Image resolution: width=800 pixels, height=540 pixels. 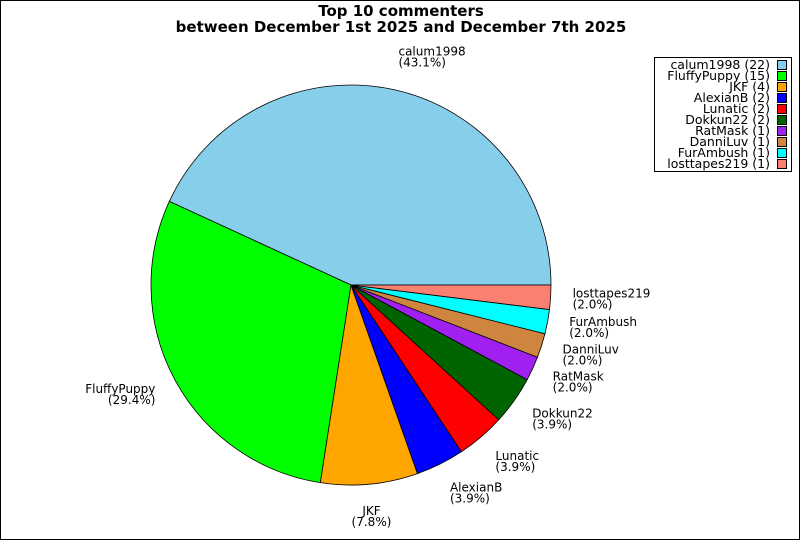 I want to click on slice-label: losttapes219 (2.0%), so click(x=612, y=298).